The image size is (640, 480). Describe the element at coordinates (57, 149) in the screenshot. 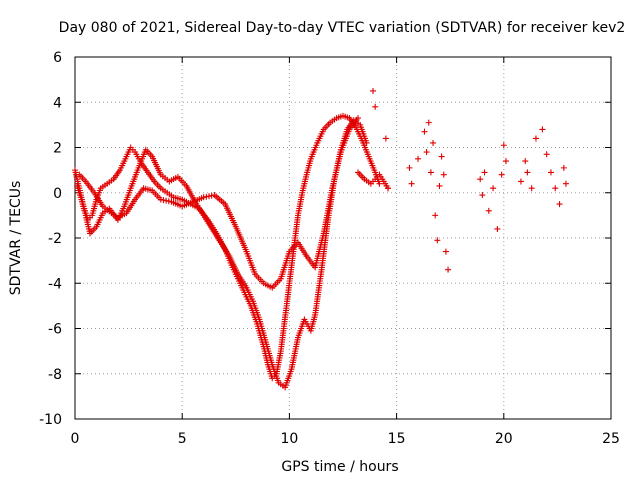

I see `y-tick-label: 2` at that location.